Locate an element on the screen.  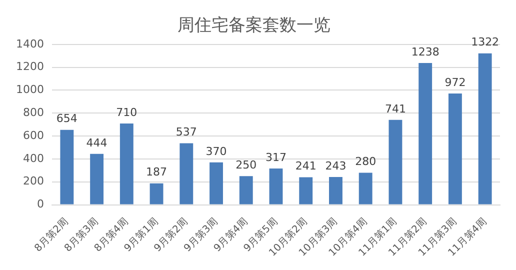
data-label: 741 is located at coordinates (395, 109).